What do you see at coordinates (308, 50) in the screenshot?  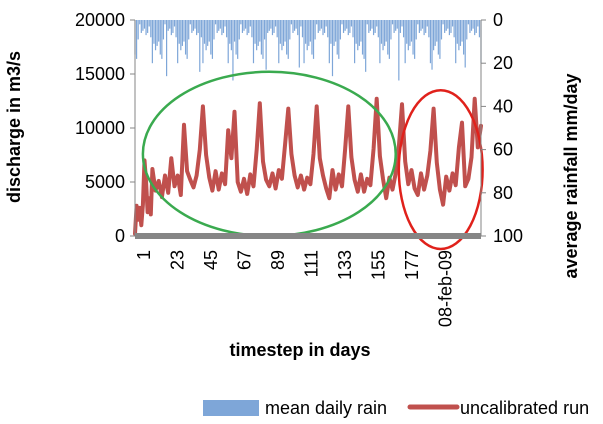 I see `rain-series` at bounding box center [308, 50].